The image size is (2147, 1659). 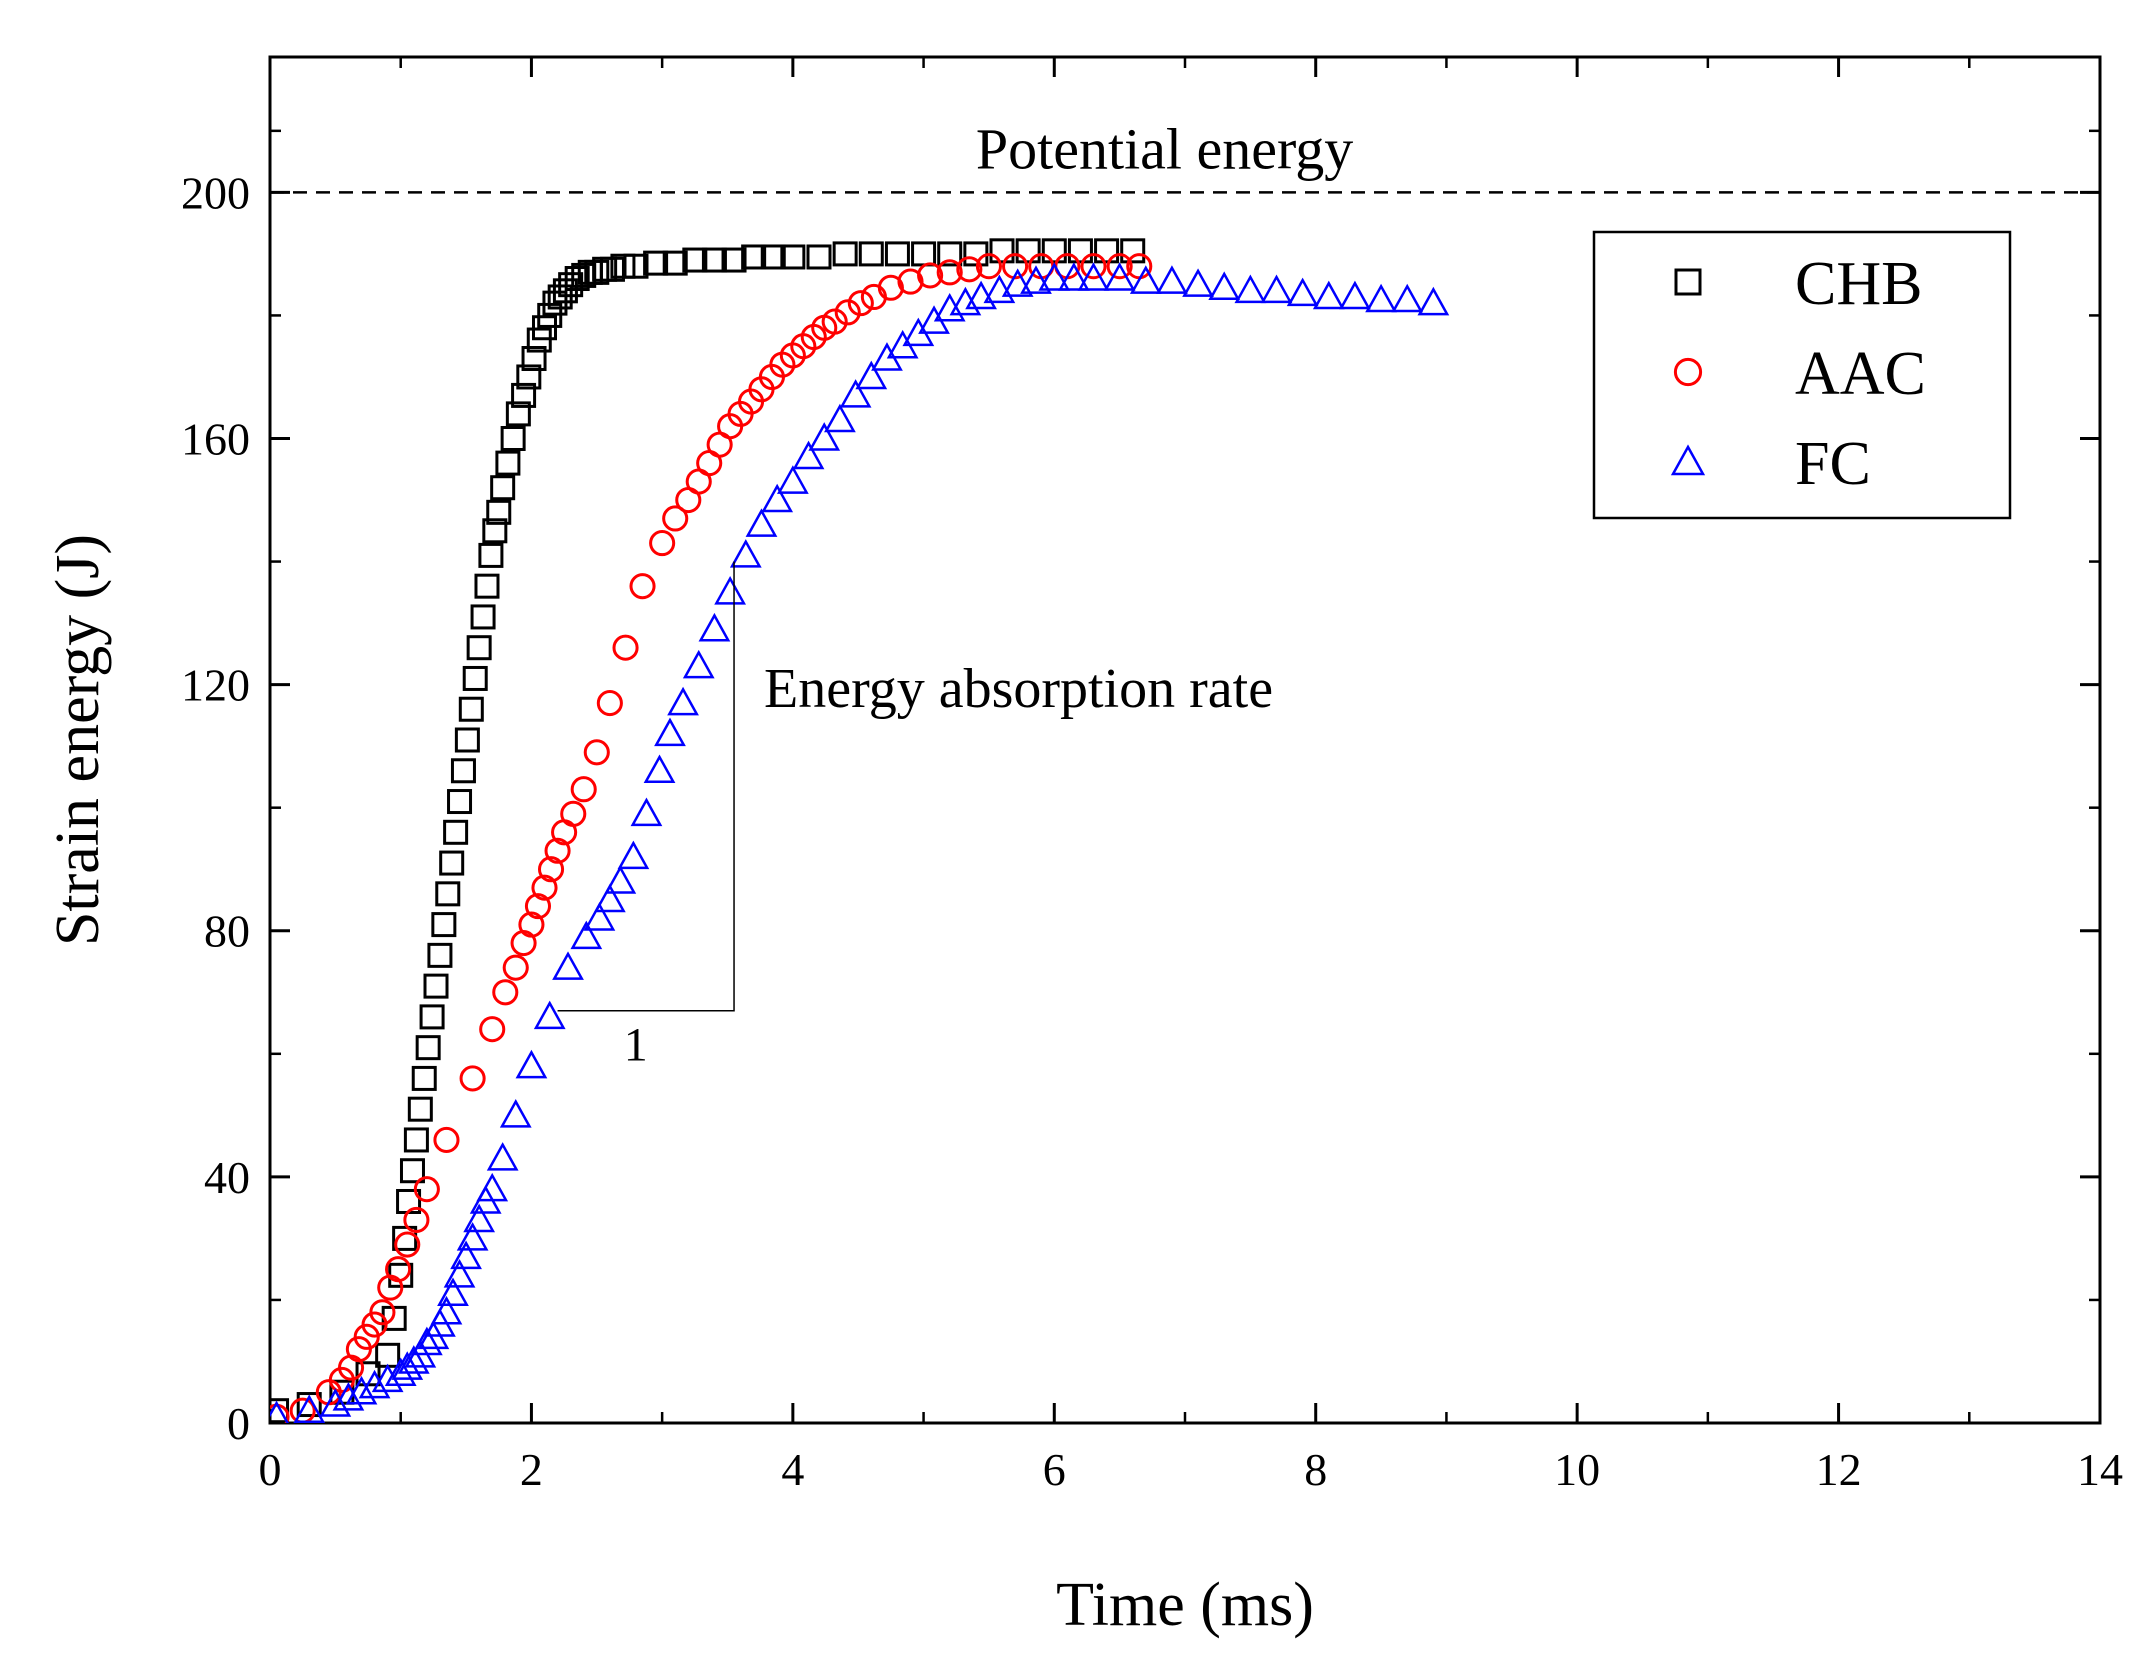 What do you see at coordinates (215, 192) in the screenshot?
I see `y-tick-label: 200` at bounding box center [215, 192].